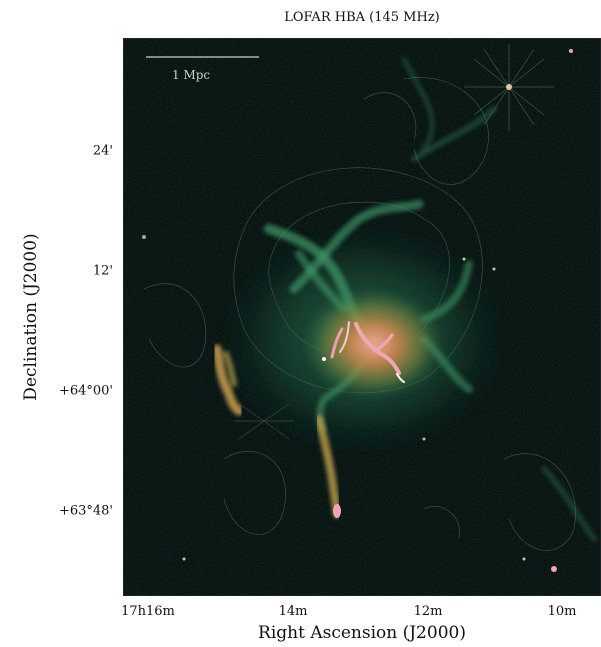 Image resolution: width=601 pixels, height=647 pixels. I want to click on y-axis-label: Declination (J2000), so click(31, 317).